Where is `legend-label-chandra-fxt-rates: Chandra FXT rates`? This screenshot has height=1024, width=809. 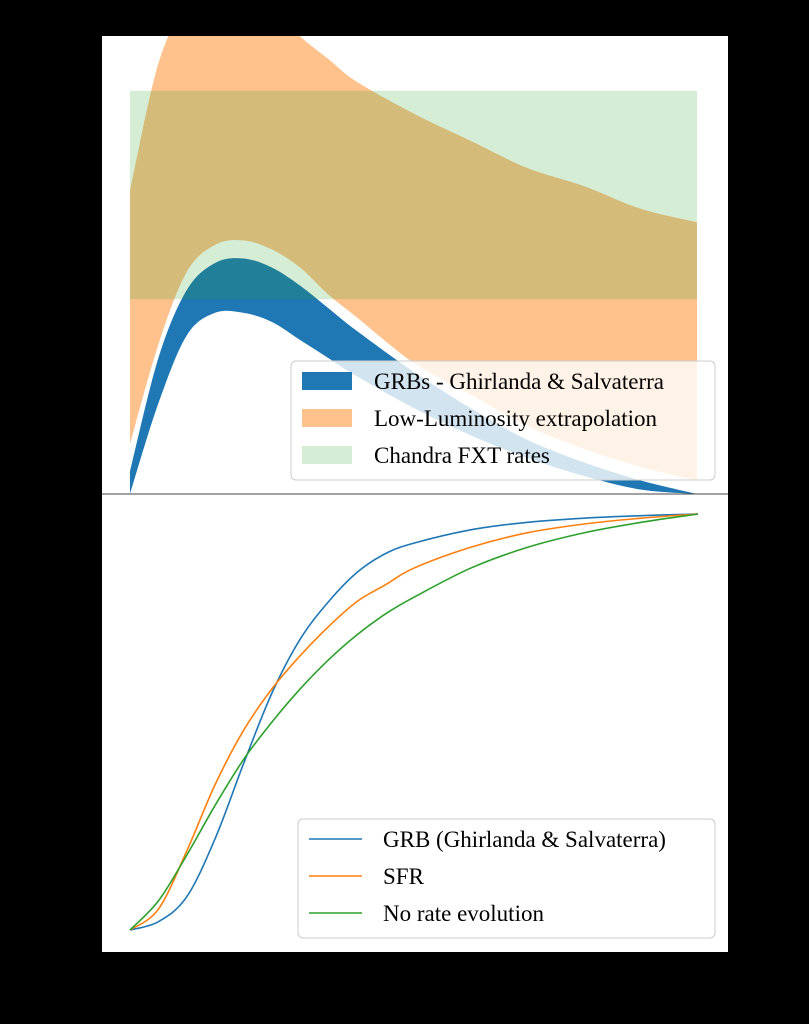
legend-label-chandra-fxt-rates: Chandra FXT rates is located at coordinates (462, 455).